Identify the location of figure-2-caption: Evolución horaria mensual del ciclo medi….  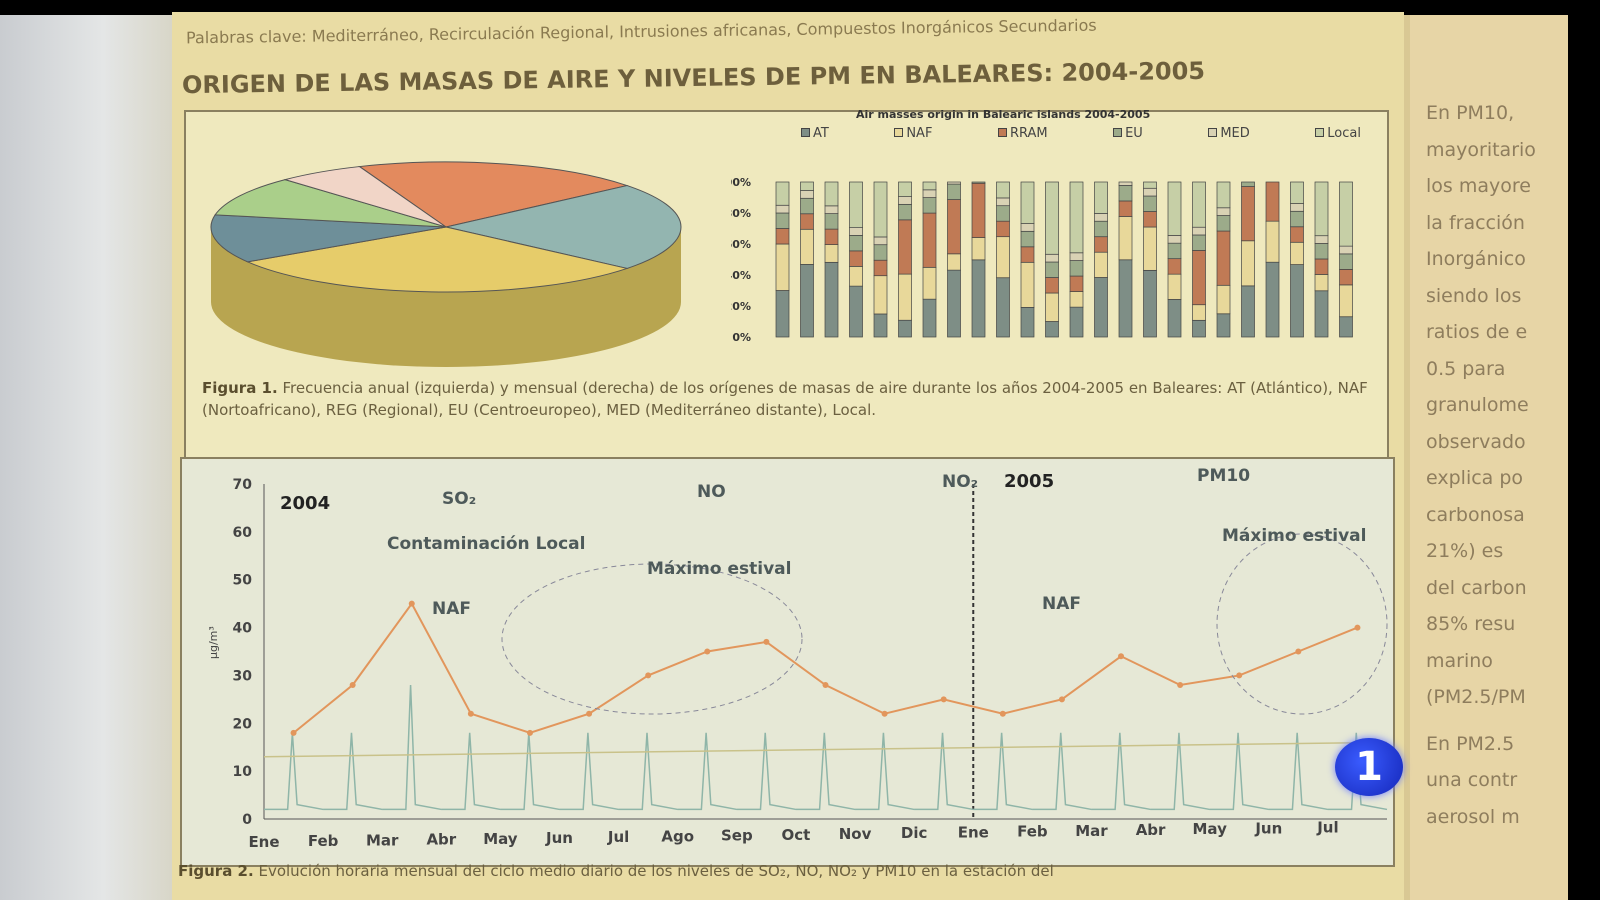
(656, 871).